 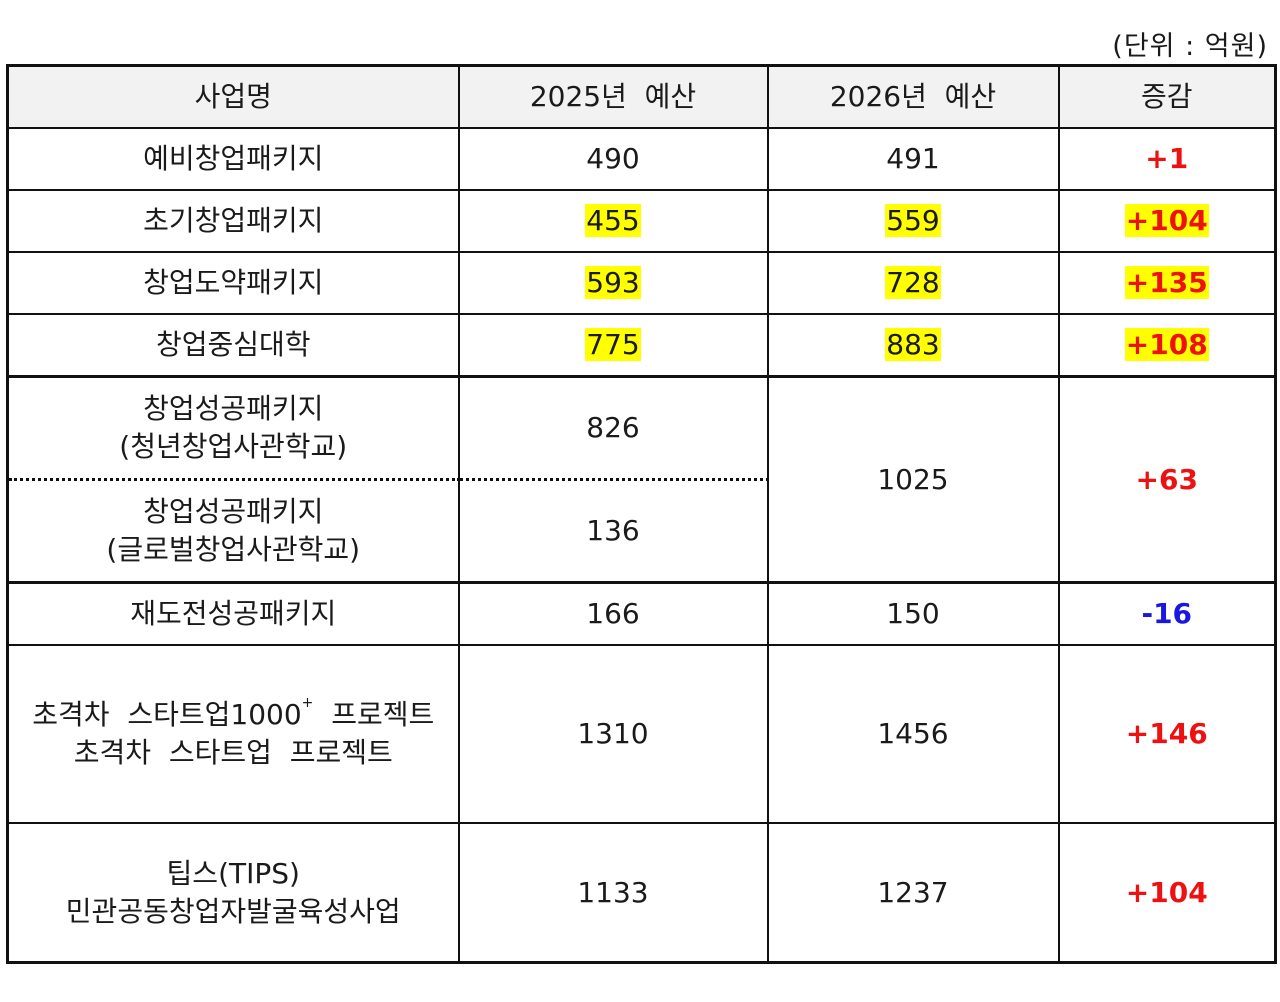 I want to click on table-row: 팁스(TIPS) 민관공동창업자발굴육성사업 1133 1237 +104, so click(x=641, y=893).